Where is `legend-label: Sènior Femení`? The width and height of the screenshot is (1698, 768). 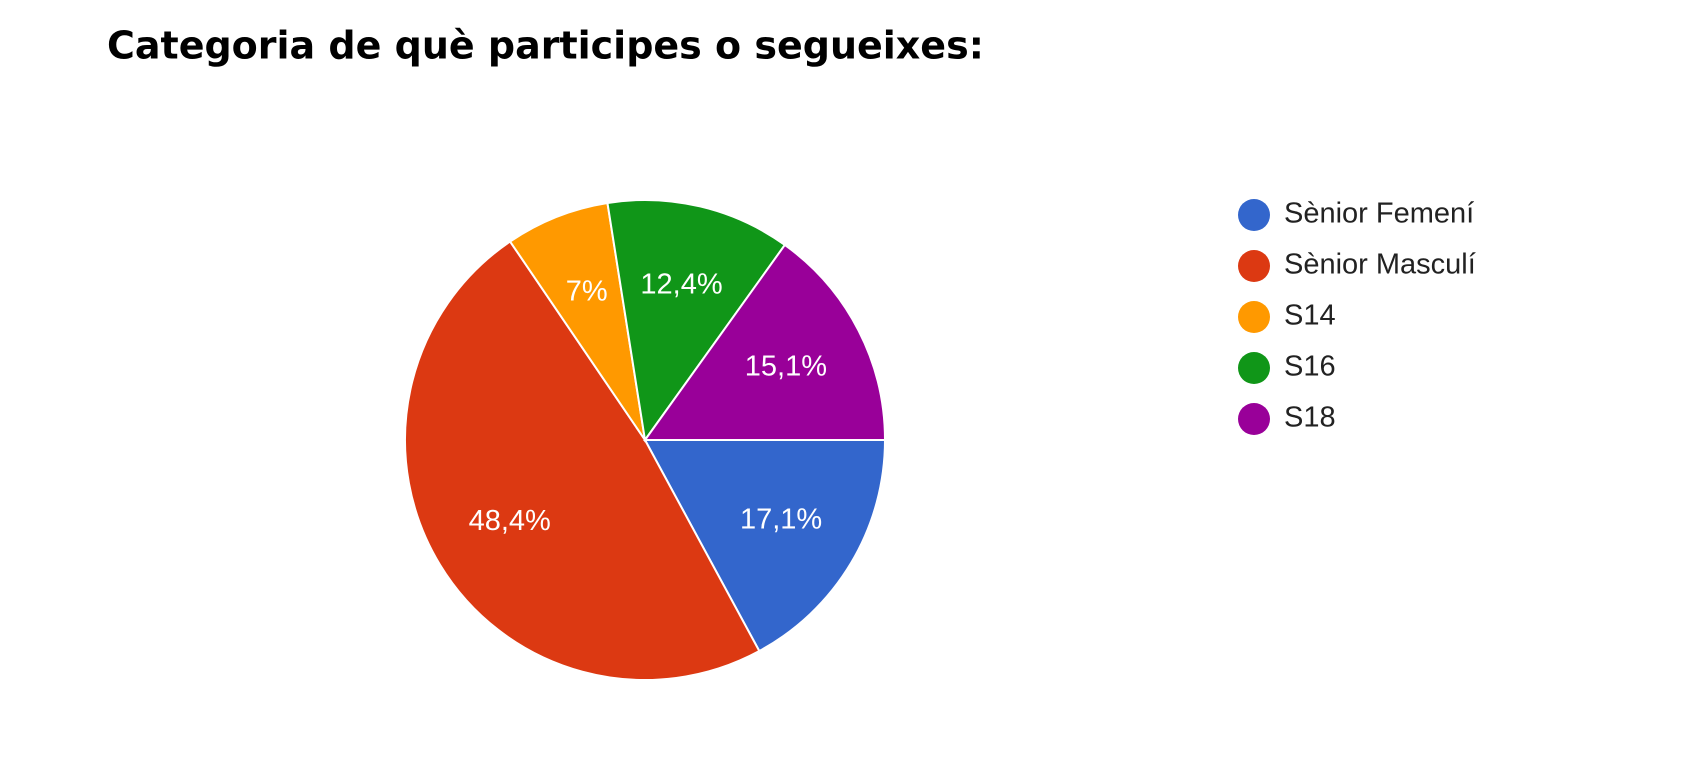 legend-label: Sènior Femení is located at coordinates (1379, 214).